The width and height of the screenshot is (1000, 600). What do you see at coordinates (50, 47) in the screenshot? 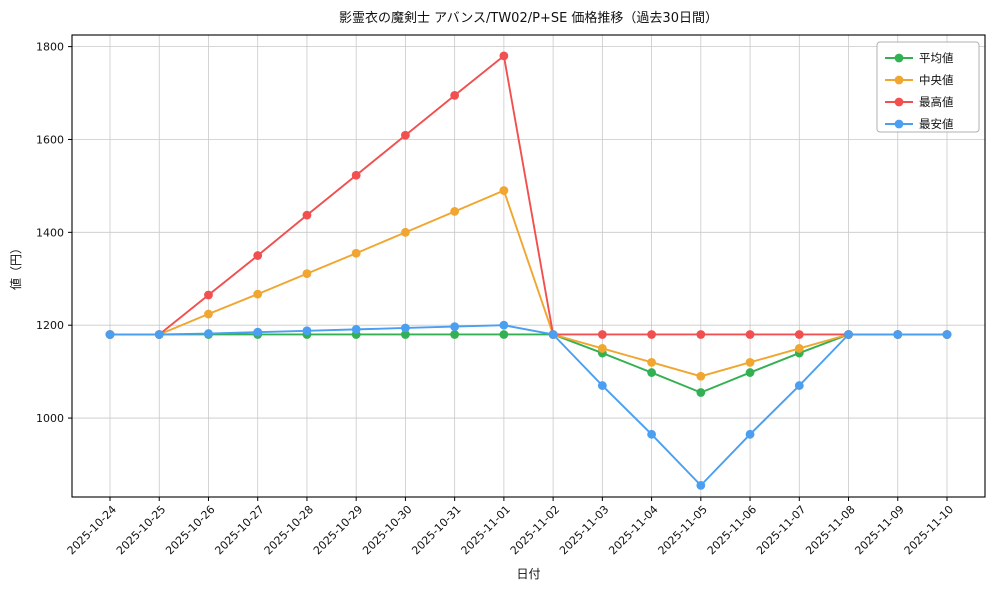
I see `y-tick-label: 1800` at bounding box center [50, 47].